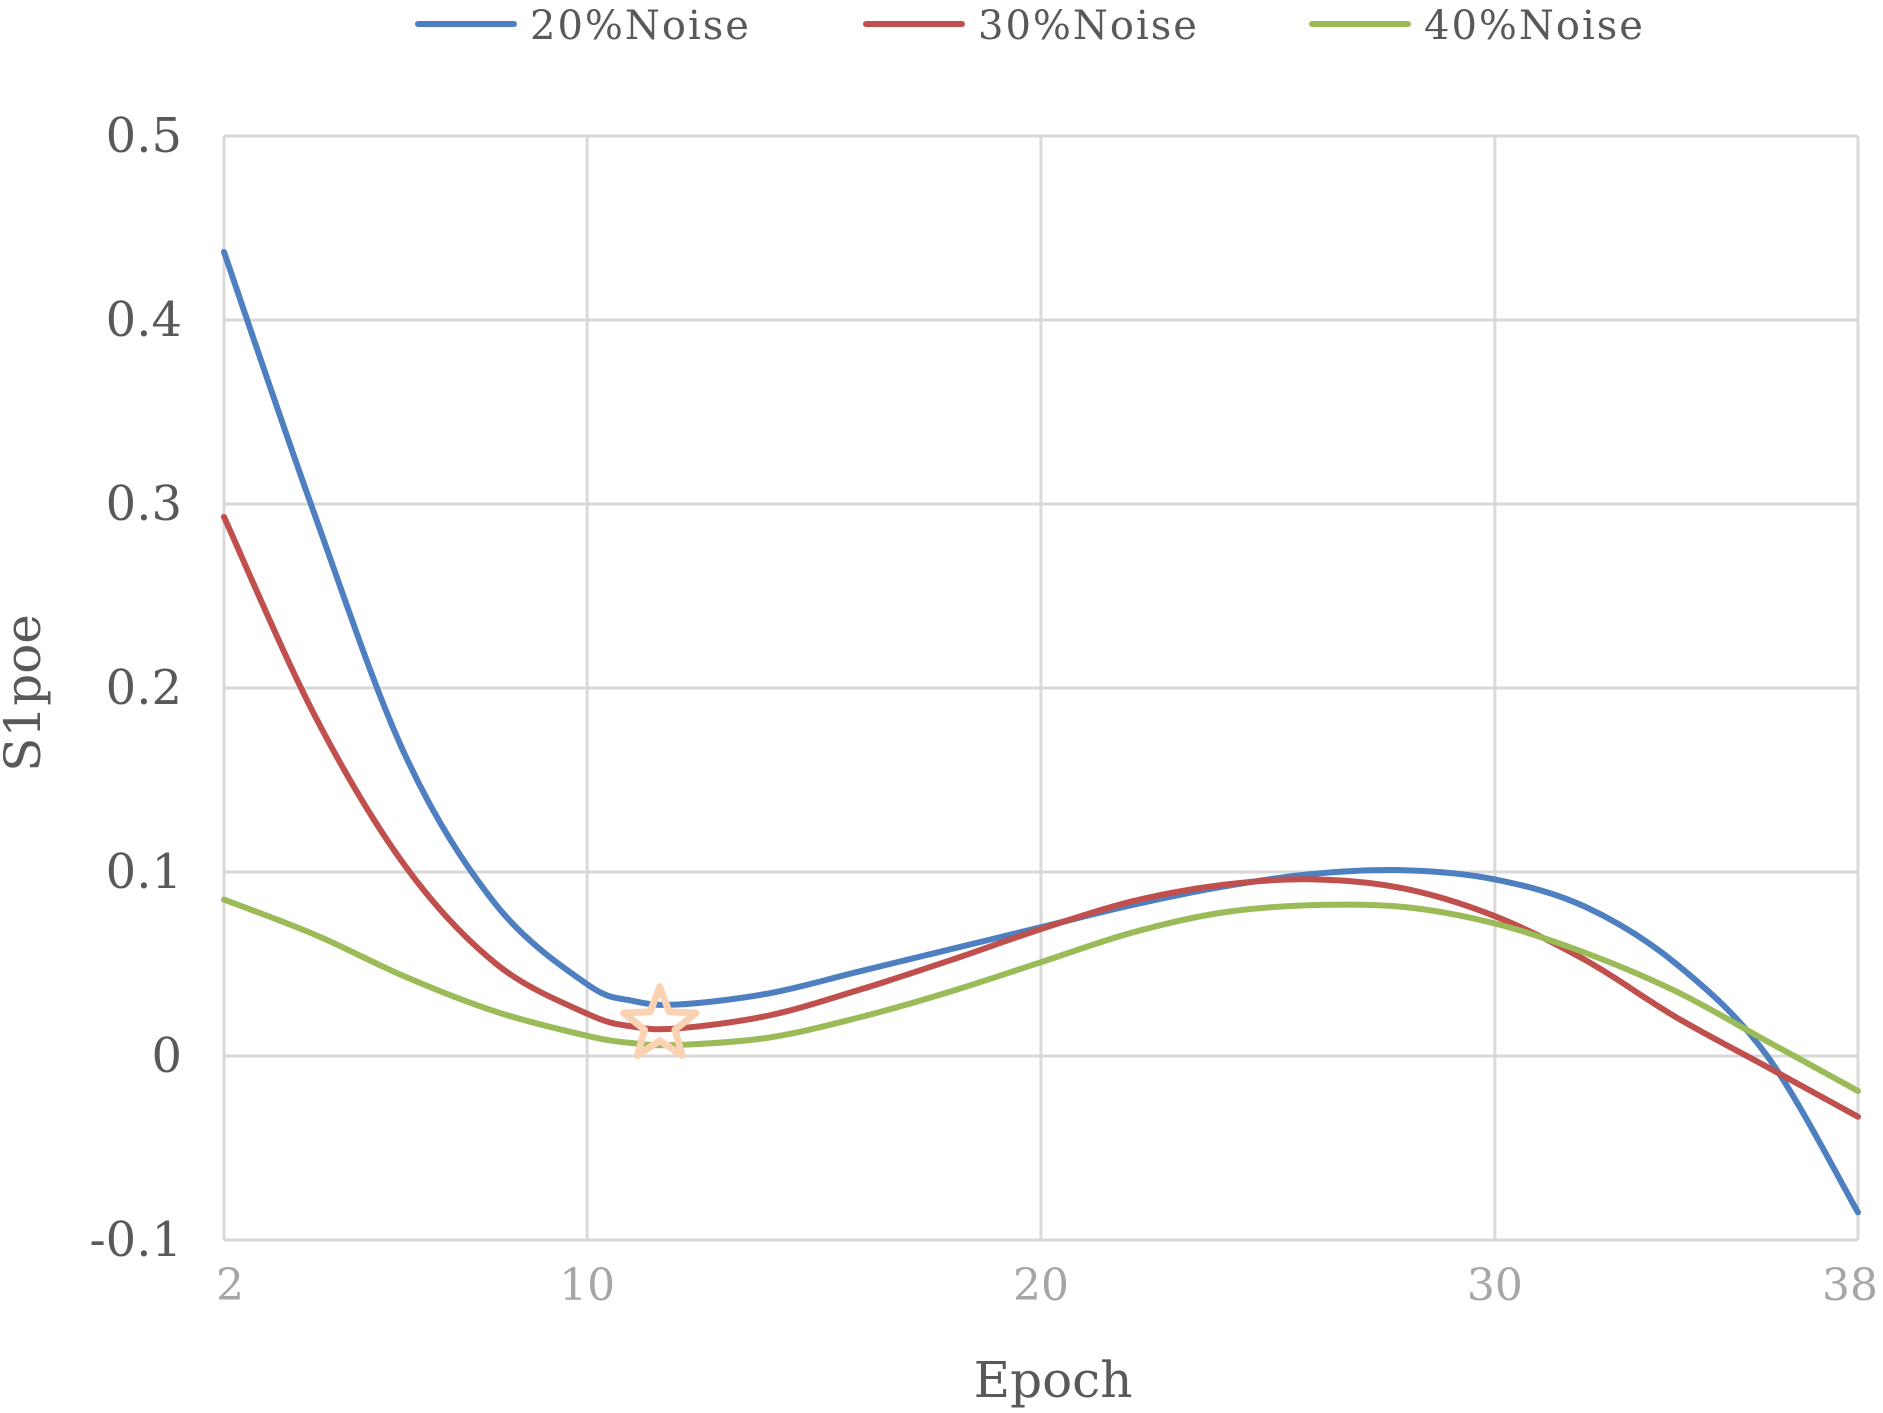 The height and width of the screenshot is (1413, 1883). What do you see at coordinates (144, 136) in the screenshot?
I see `y-tick-label: 0.5` at bounding box center [144, 136].